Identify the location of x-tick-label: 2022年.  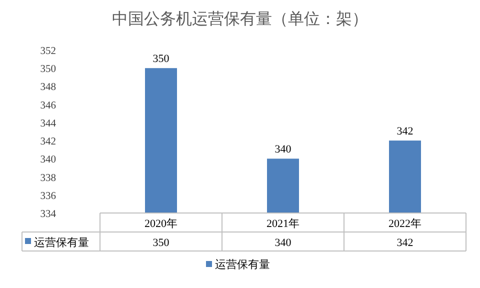
(405, 224).